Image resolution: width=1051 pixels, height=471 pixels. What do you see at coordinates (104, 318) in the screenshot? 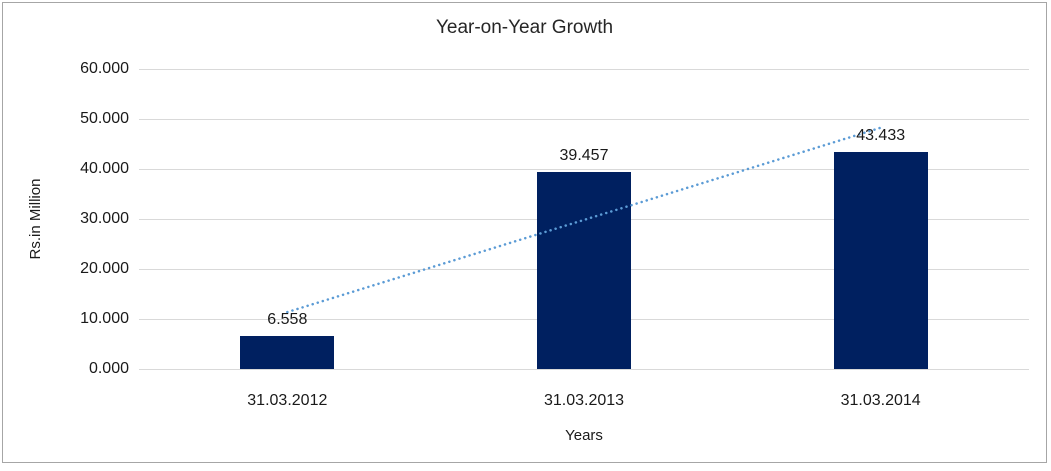
I see `y-tick-label: 10.000` at bounding box center [104, 318].